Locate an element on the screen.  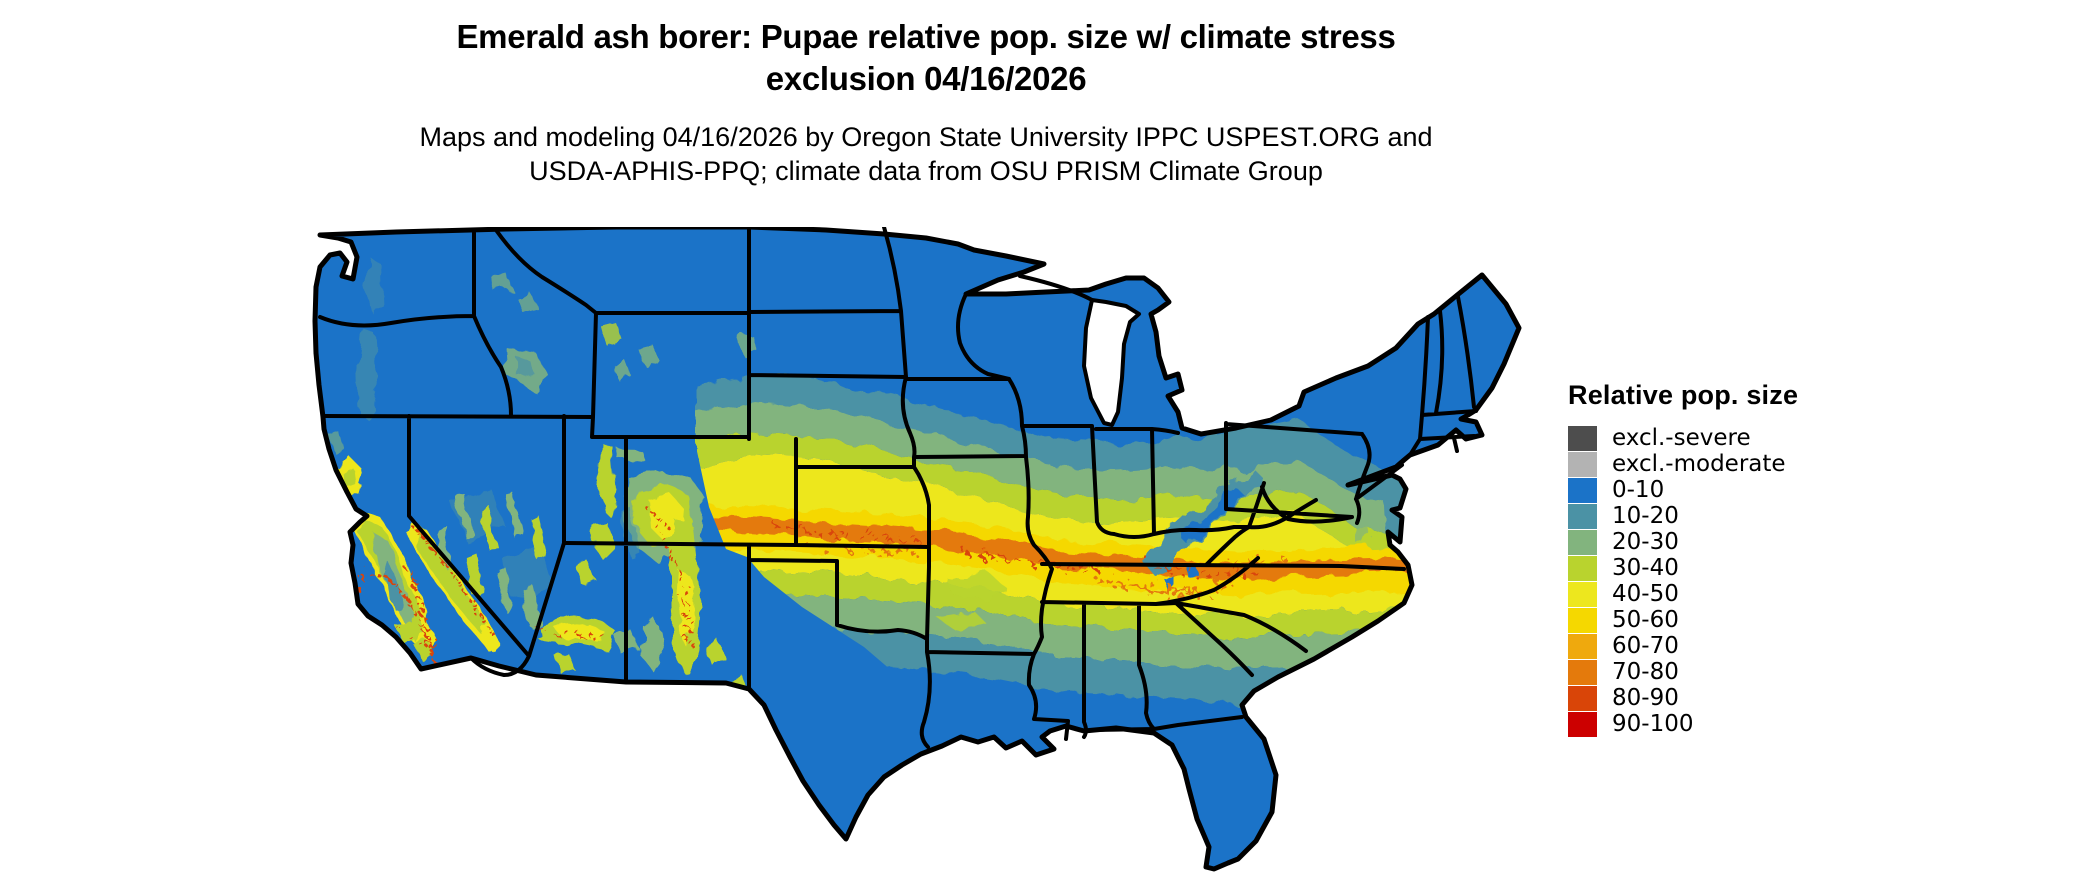
legend-item: 10-20 is located at coordinates (1718, 516).